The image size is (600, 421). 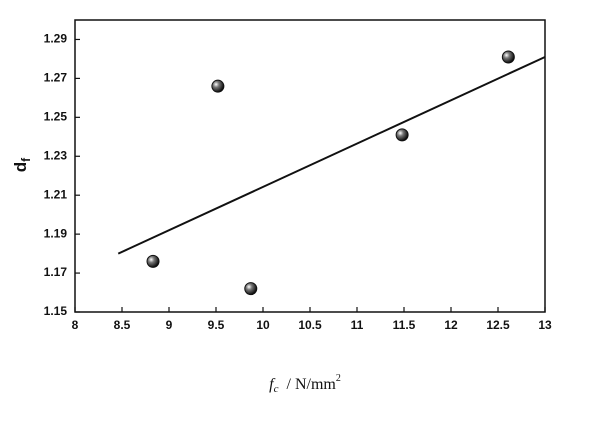 What do you see at coordinates (545, 325) in the screenshot?
I see `x-tick-label: 13` at bounding box center [545, 325].